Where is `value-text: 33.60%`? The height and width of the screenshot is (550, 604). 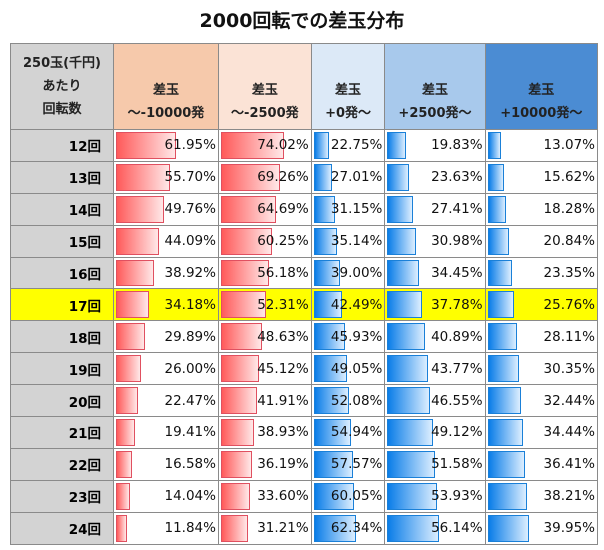
value-text: 33.60% is located at coordinates (283, 496).